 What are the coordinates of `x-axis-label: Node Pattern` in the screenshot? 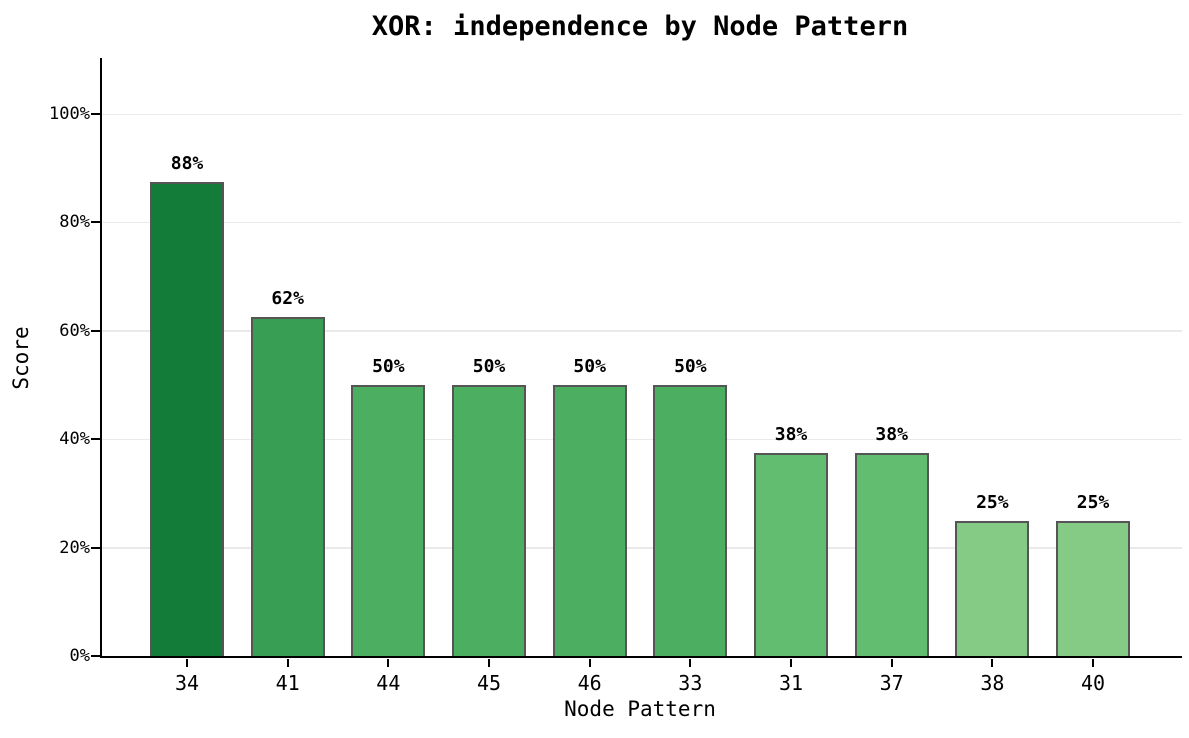 It's located at (640, 709).